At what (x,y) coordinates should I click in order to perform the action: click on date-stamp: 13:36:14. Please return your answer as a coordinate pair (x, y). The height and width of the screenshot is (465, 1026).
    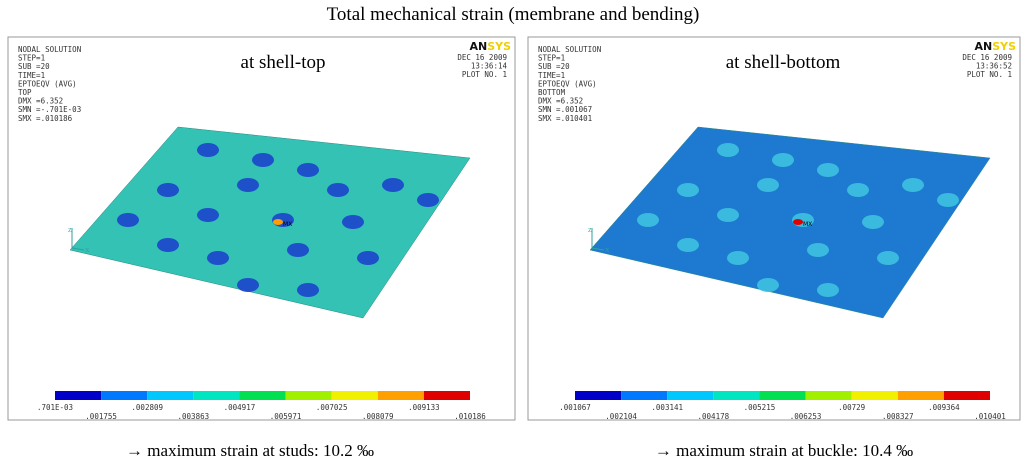
    Looking at the image, I should click on (489, 66).